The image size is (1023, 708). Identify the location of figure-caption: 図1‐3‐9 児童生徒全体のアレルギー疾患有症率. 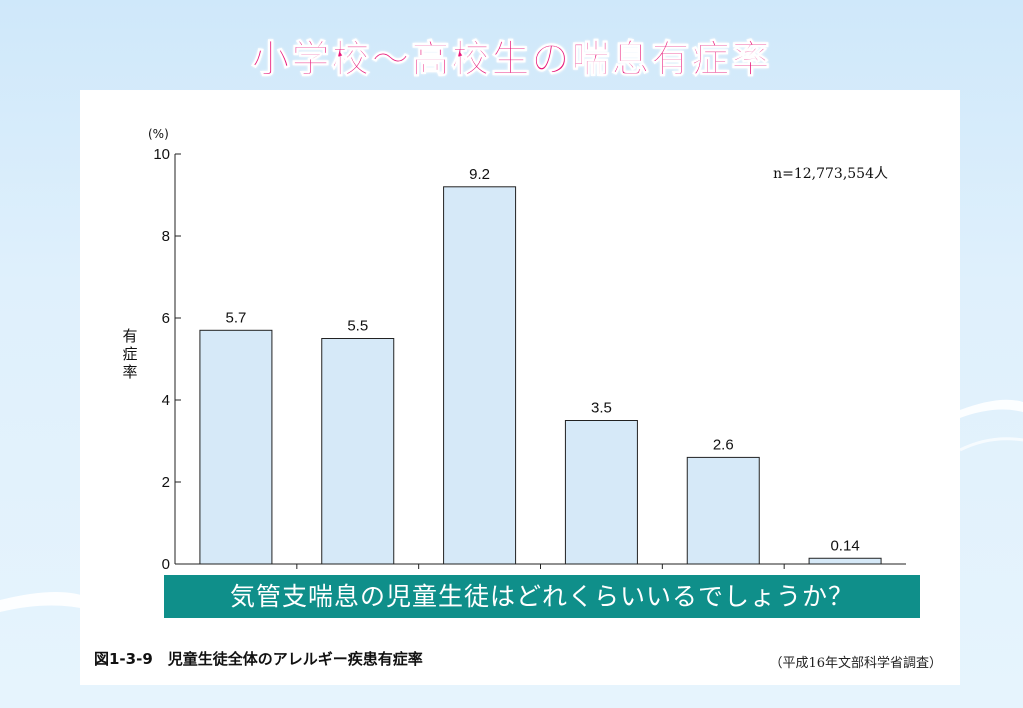
(258, 659).